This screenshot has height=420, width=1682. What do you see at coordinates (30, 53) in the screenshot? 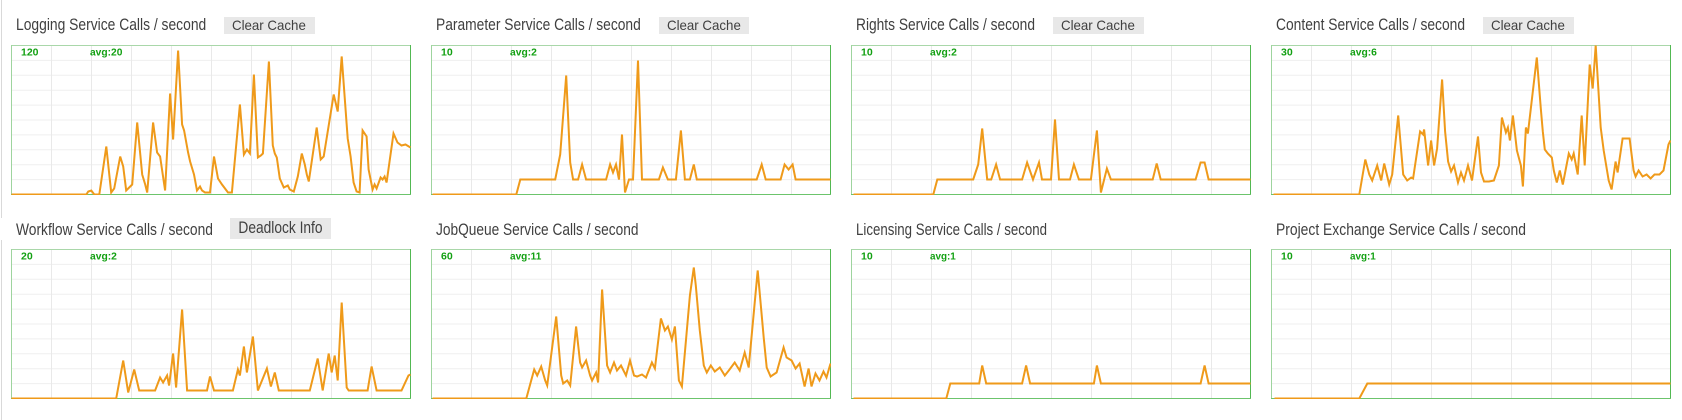
I see `svg-text: 120` at bounding box center [30, 53].